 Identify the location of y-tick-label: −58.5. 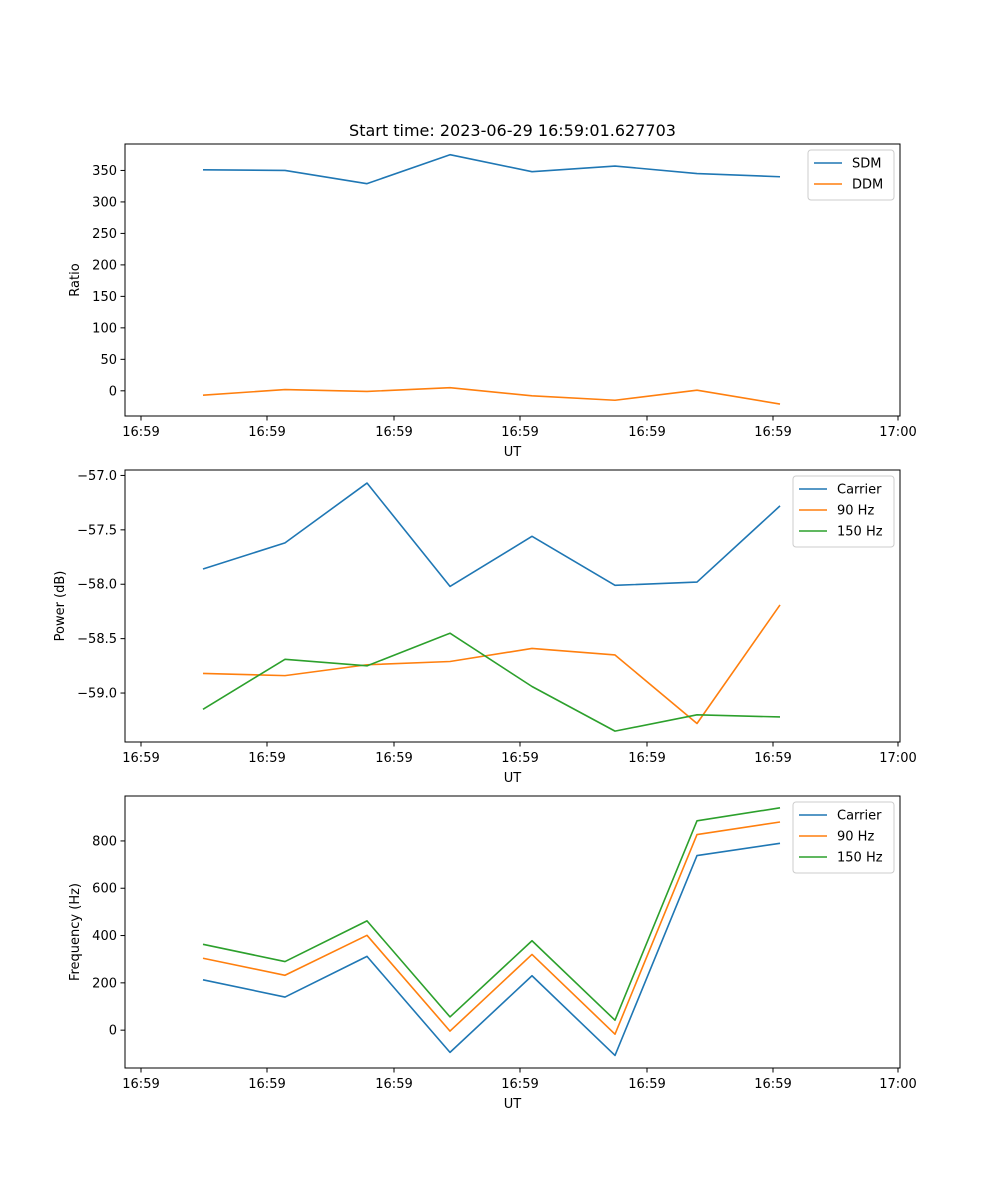
(97, 639).